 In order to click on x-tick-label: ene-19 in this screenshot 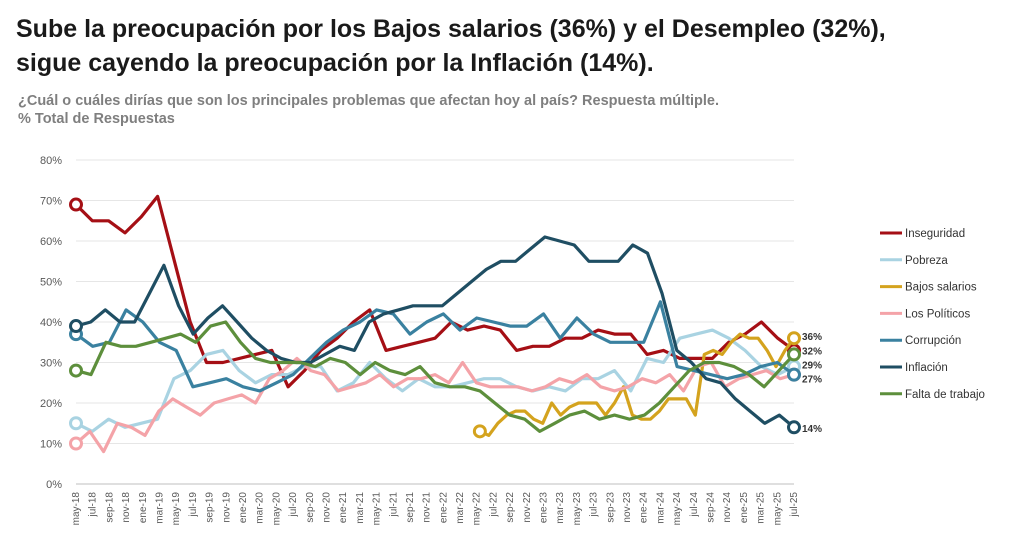, I will do `click(143, 508)`.